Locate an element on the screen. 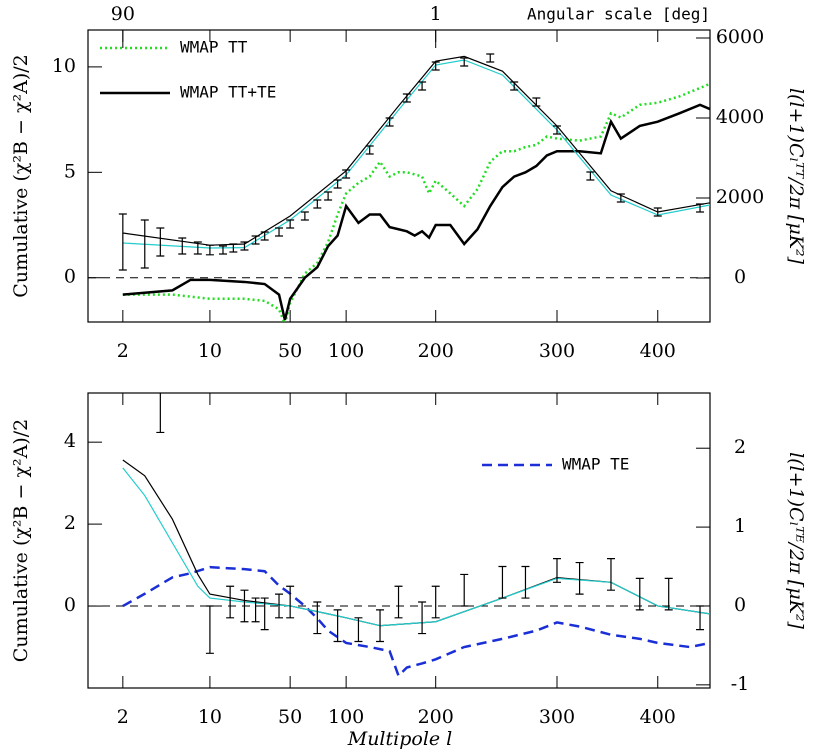 The image size is (830, 755). y2-tick-label: 2000 is located at coordinates (740, 197).